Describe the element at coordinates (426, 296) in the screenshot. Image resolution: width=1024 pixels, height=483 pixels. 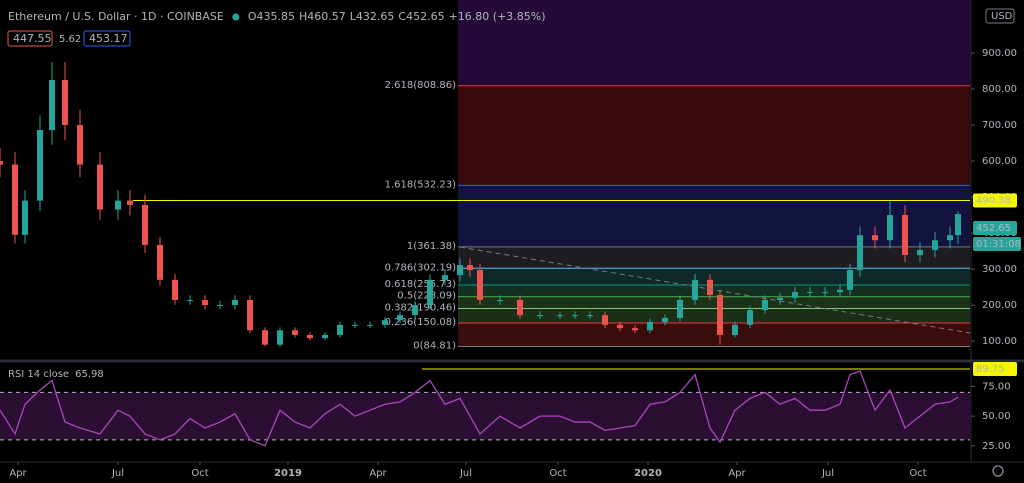
I see `fib-label: 0.5(223.09)` at that location.